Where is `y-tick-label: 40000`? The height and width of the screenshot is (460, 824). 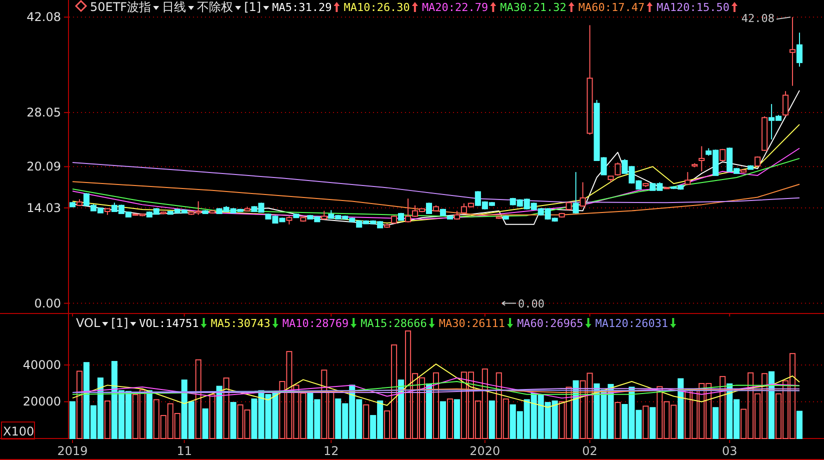
y-tick-label: 40000 is located at coordinates (41, 365).